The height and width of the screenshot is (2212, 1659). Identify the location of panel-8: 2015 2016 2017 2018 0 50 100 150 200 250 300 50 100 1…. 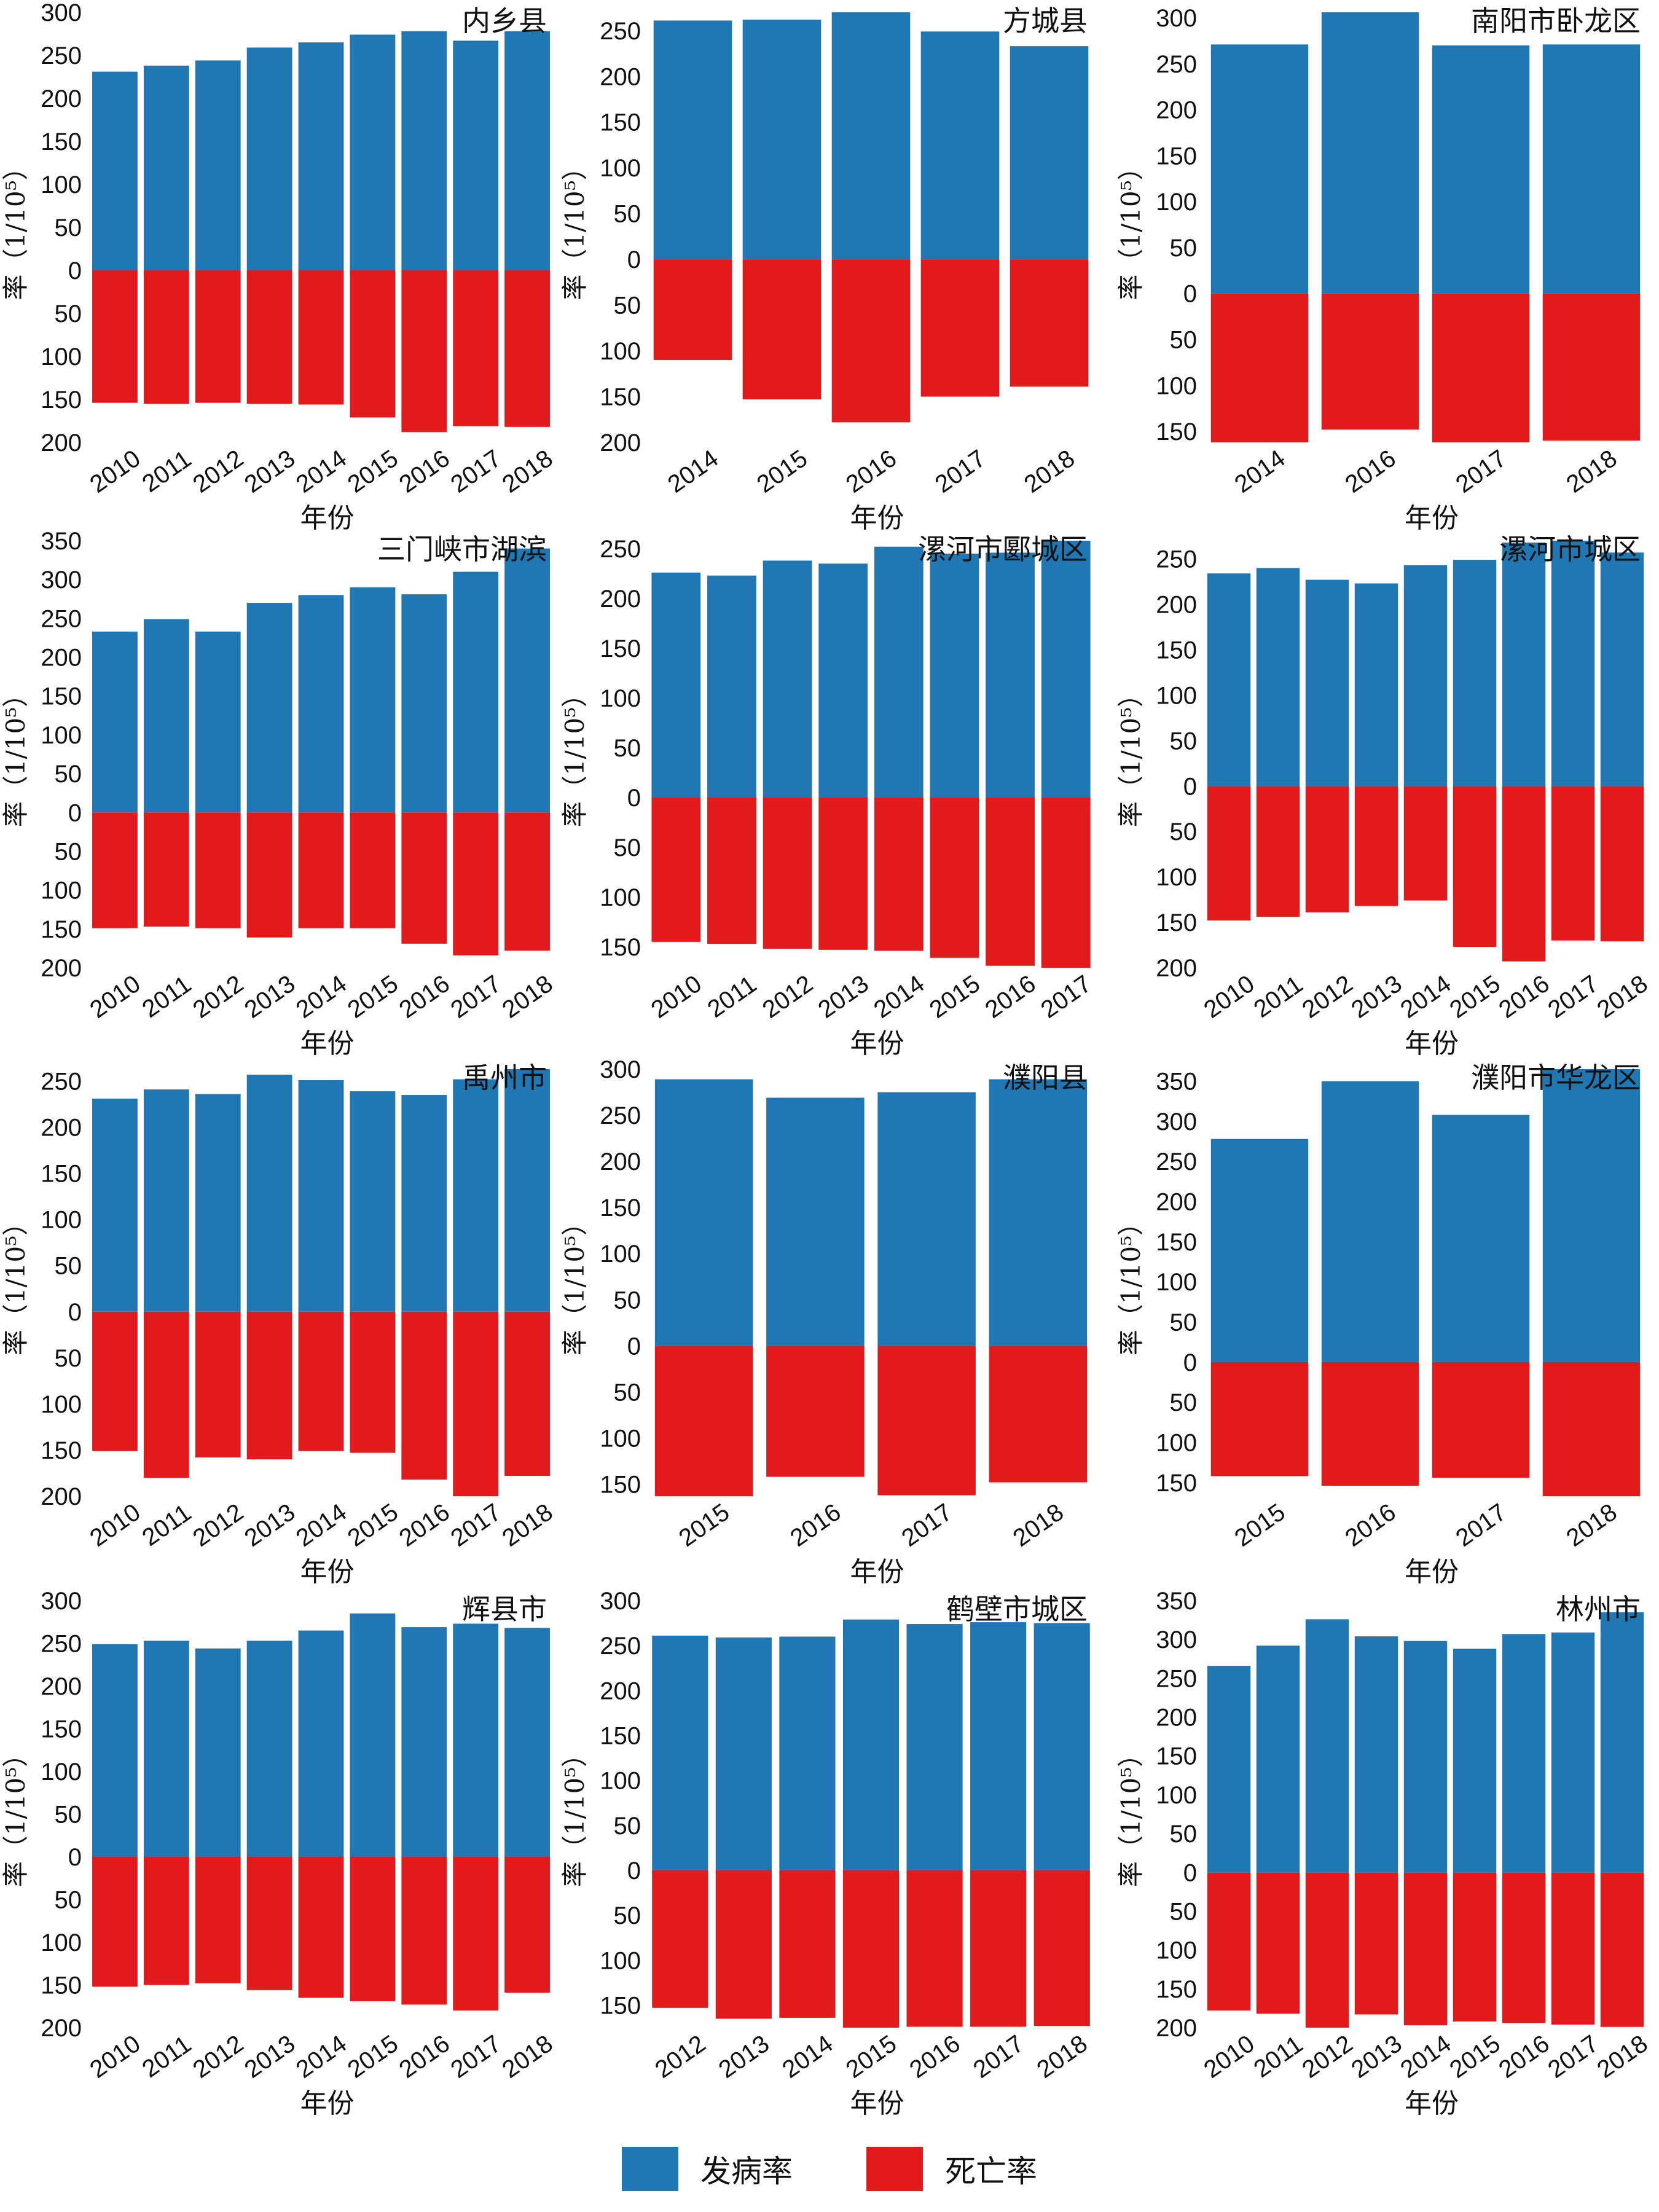
(824, 1322).